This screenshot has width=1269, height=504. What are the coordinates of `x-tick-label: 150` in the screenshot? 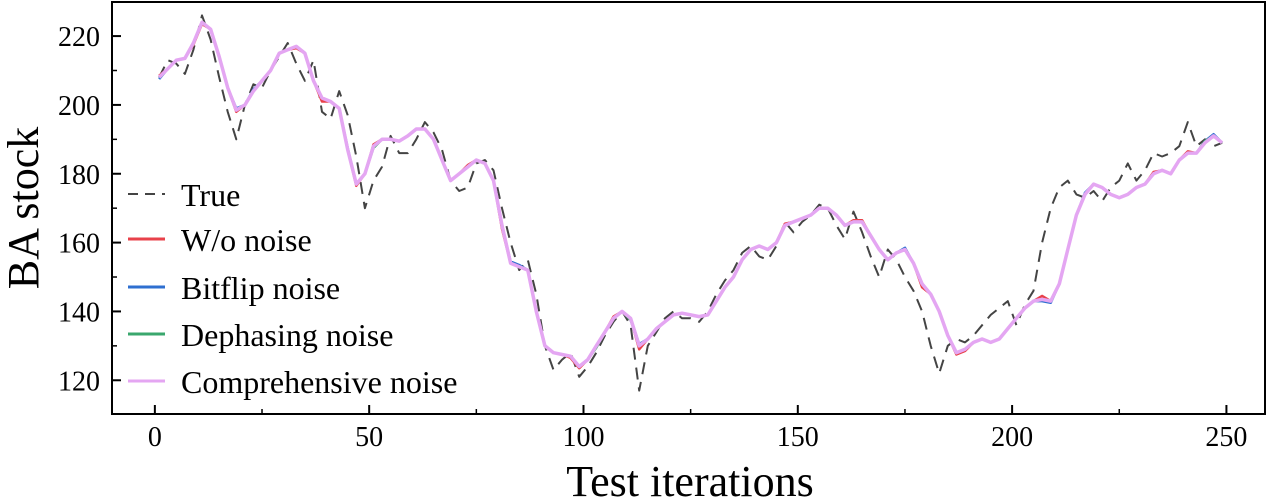 It's located at (798, 437).